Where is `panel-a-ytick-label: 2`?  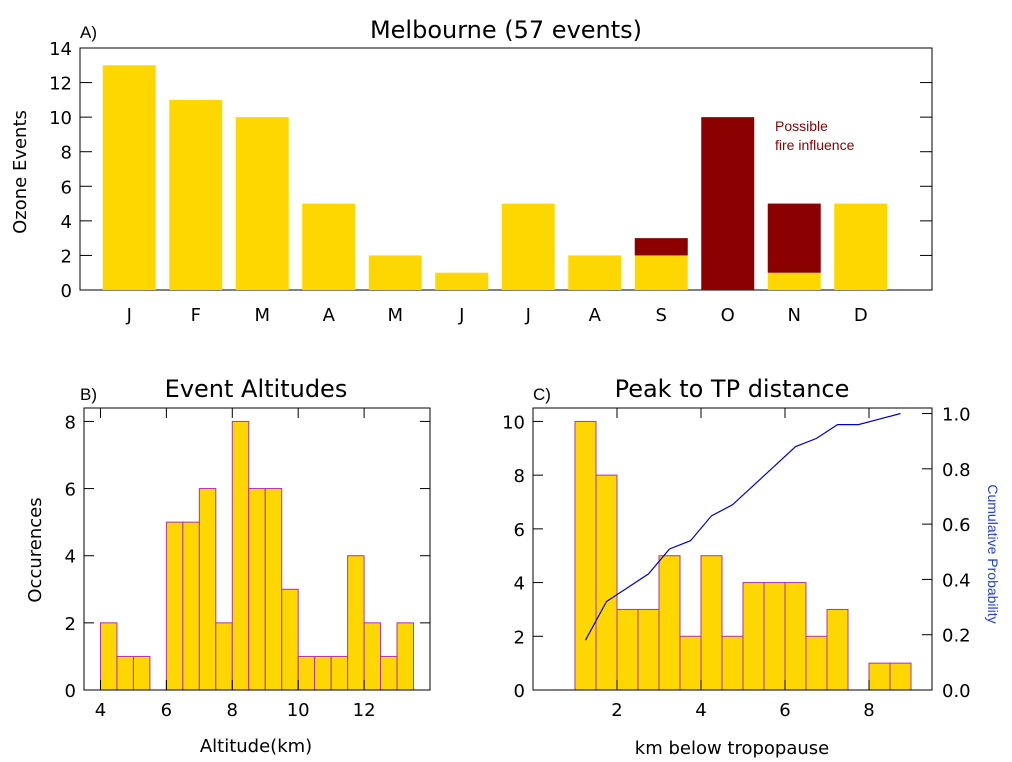 panel-a-ytick-label: 2 is located at coordinates (66, 256).